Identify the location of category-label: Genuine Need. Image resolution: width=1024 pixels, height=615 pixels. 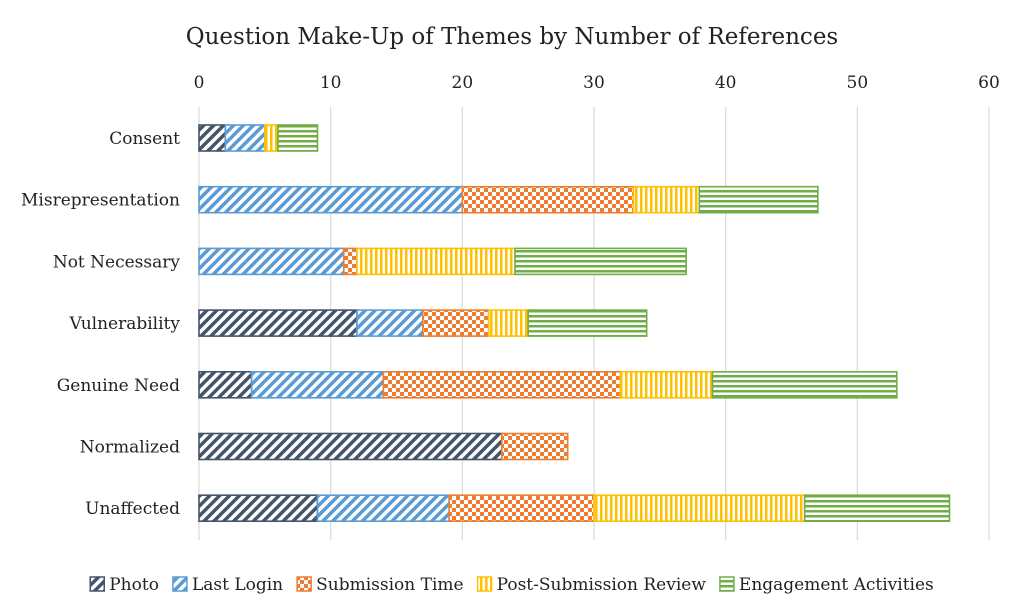
(118, 386).